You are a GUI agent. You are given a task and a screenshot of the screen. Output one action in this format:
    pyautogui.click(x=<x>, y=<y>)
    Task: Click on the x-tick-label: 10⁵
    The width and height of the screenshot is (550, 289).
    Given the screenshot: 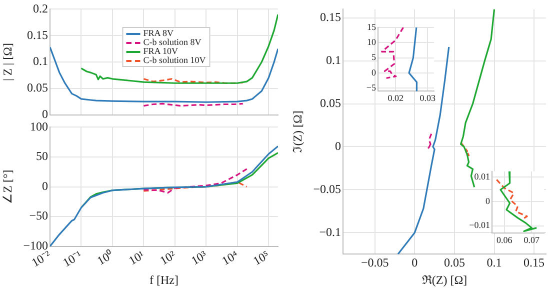 What is the action you would take?
    pyautogui.click(x=261, y=258)
    